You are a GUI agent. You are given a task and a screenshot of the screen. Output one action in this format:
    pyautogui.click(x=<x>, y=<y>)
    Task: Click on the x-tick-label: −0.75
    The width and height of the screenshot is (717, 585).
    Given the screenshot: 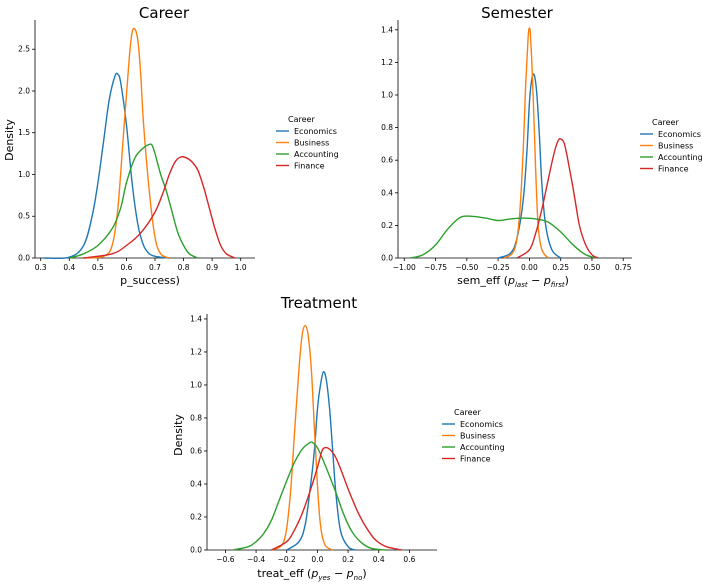 What is the action you would take?
    pyautogui.click(x=435, y=267)
    